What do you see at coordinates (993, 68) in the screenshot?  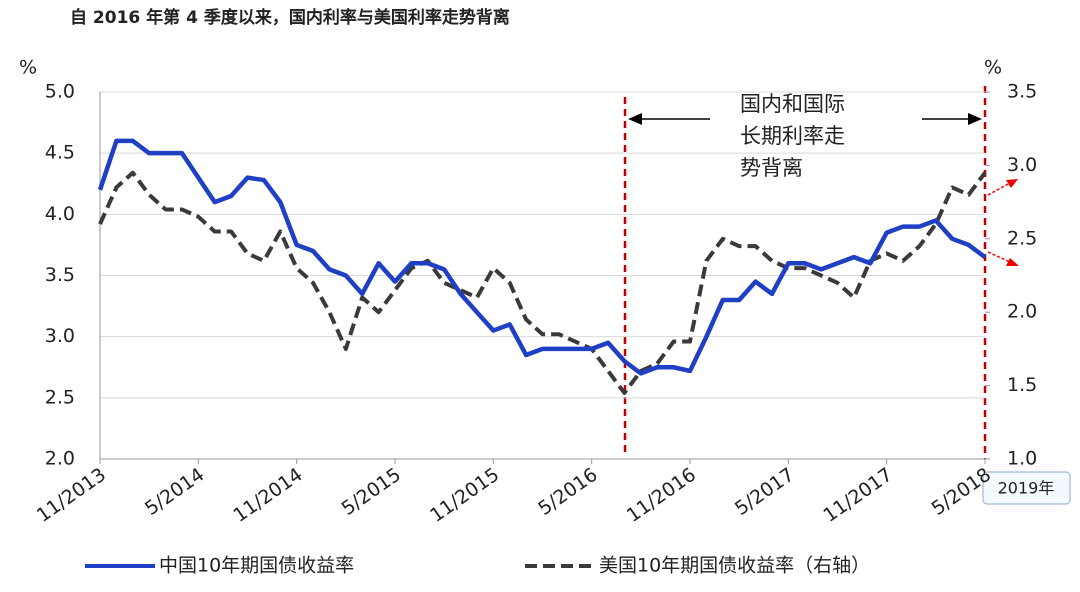 I see `y2-unit: %` at bounding box center [993, 68].